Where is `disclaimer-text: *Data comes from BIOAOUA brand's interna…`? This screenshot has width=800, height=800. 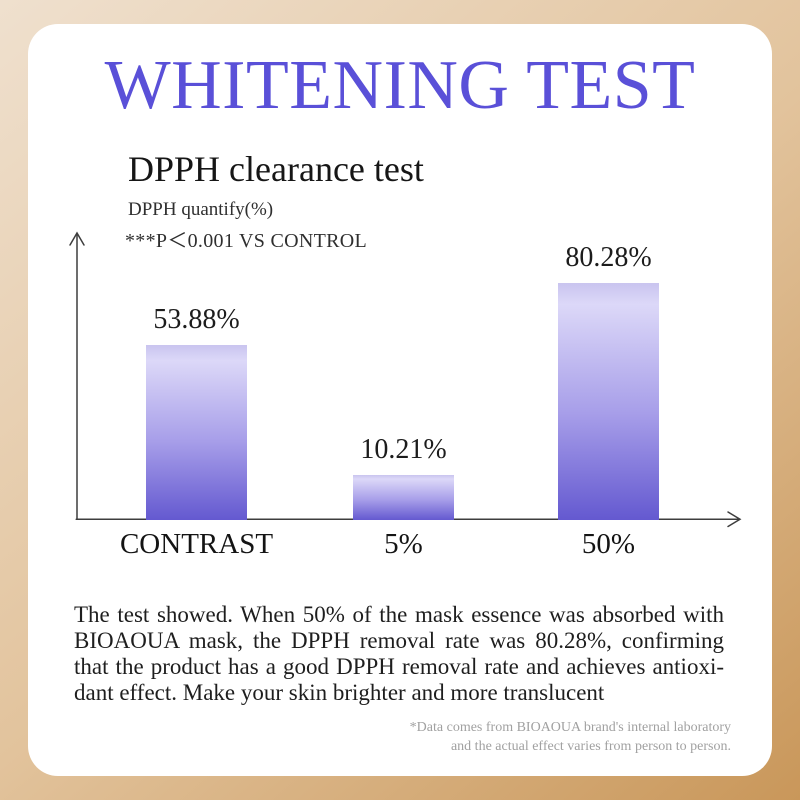 disclaimer-text: *Data comes from BIOAOUA brand's interna… is located at coordinates (570, 737).